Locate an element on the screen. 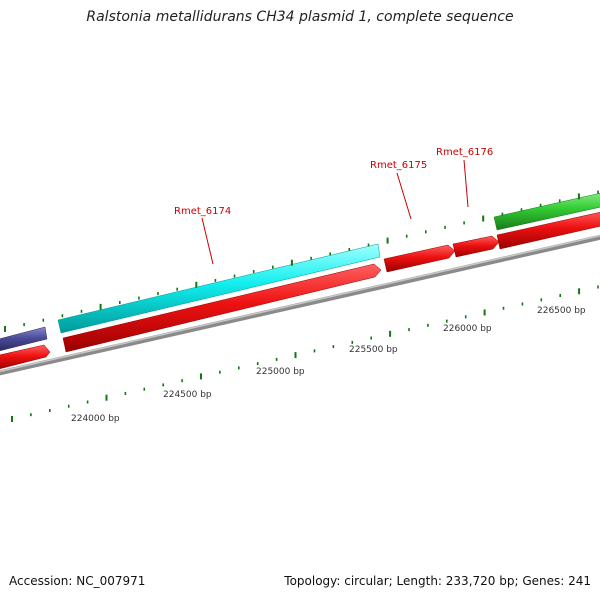 Image resolution: width=600 pixels, height=600 pixels. accession-text: Accession: NC_007971 is located at coordinates (77, 581).